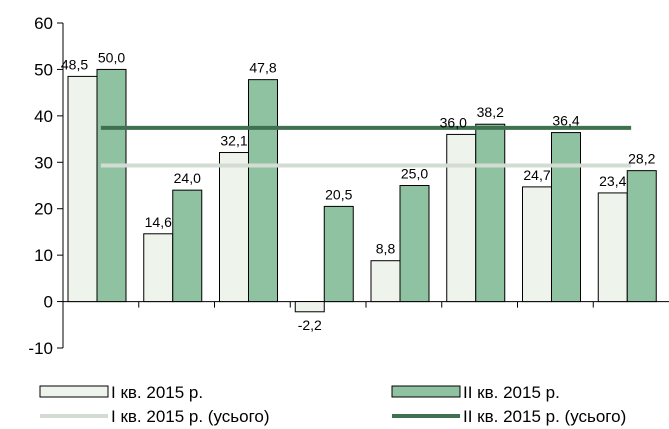 The width and height of the screenshot is (669, 429). I want to click on data-label-s2-2: 24,0, so click(187, 178).